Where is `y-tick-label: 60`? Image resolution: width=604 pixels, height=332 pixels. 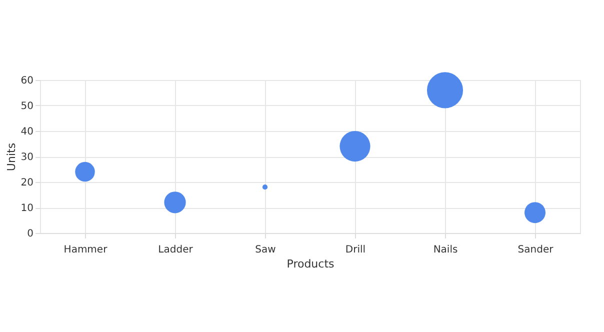
y-tick-label: 60 is located at coordinates (27, 81).